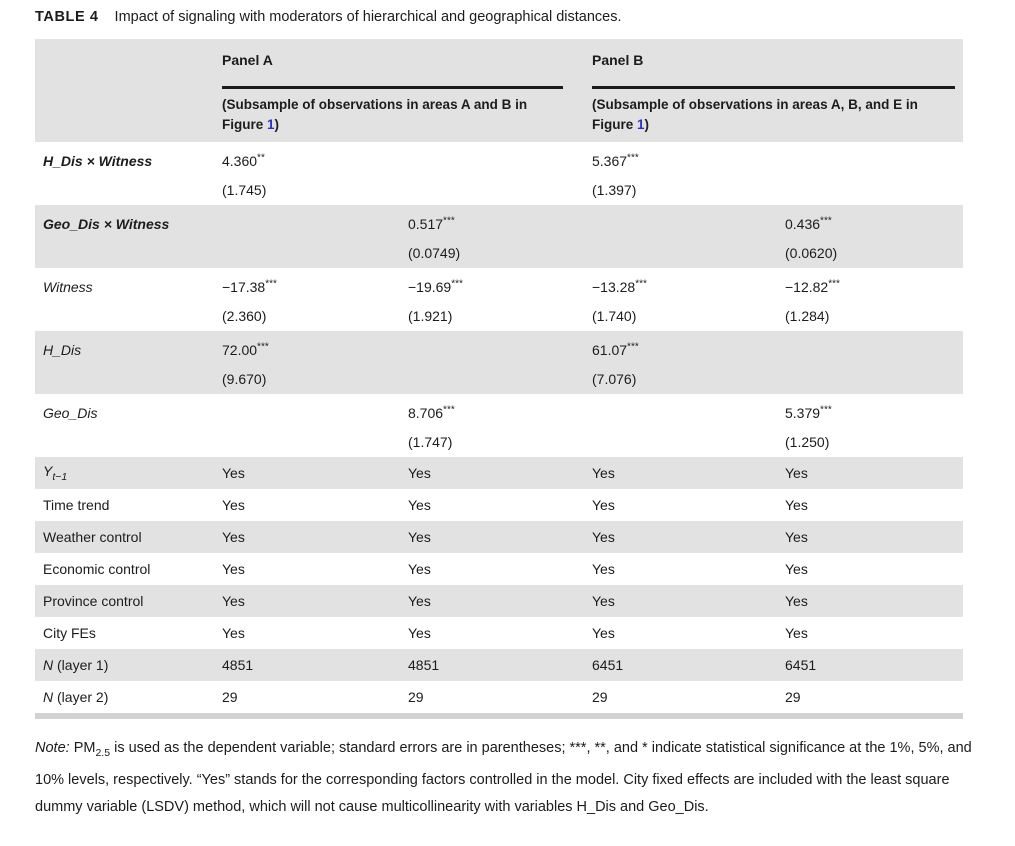  What do you see at coordinates (103, 752) in the screenshot?
I see `note-pm-subscript: 2.5` at bounding box center [103, 752].